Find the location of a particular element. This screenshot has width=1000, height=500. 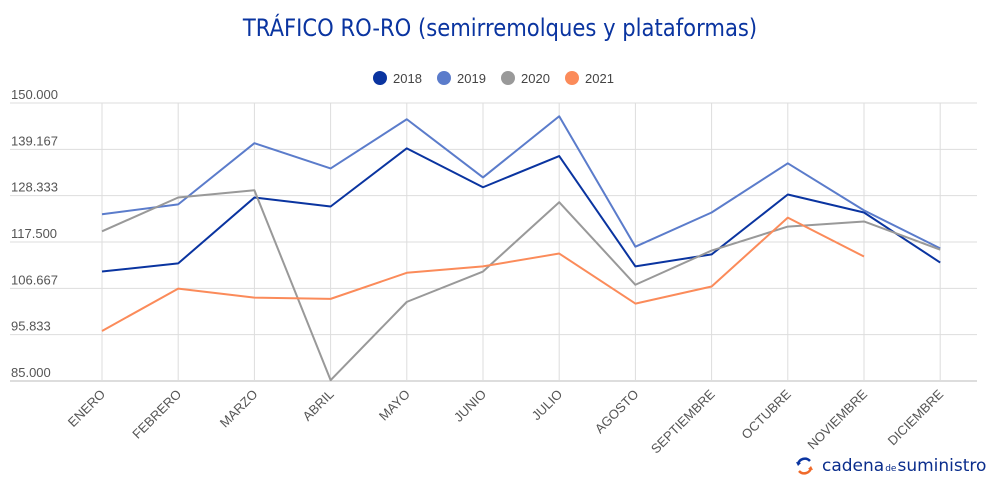

y-tick-label: 95.833 is located at coordinates (31, 326).